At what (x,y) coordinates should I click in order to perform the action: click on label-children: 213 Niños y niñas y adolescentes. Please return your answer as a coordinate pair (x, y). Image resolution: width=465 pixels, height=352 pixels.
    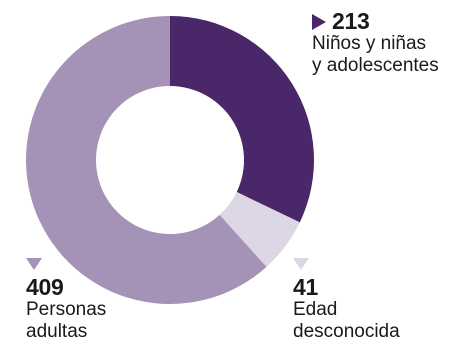
    Looking at the image, I should click on (375, 43).